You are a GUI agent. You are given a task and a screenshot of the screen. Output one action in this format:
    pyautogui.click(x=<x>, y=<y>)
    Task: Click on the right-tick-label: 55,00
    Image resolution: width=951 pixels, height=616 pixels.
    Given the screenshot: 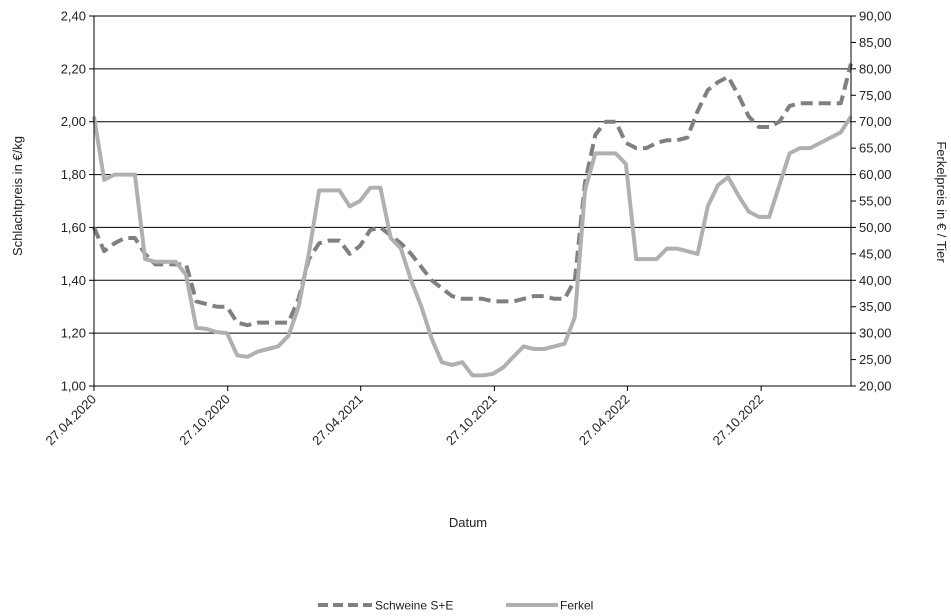 What is the action you would take?
    pyautogui.click(x=875, y=201)
    